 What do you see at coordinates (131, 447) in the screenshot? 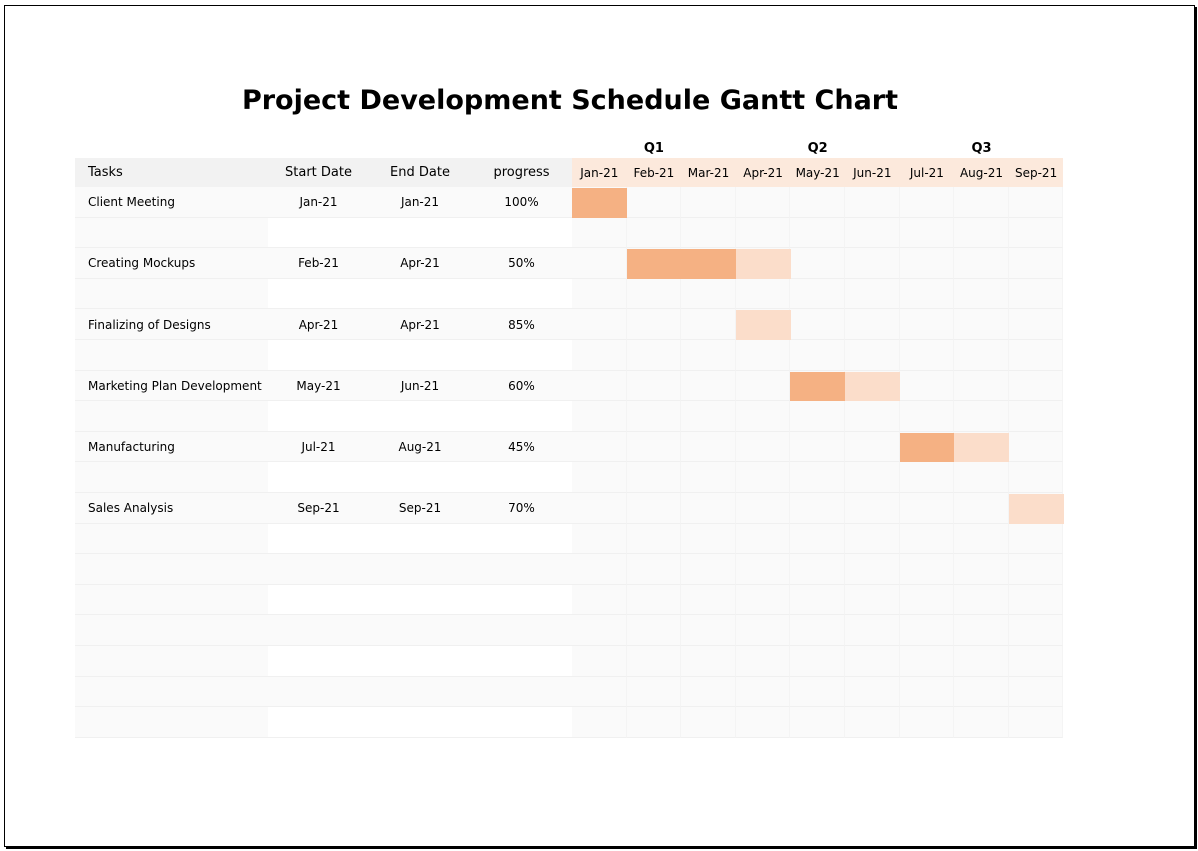
I see `task-name: Manufacturing` at bounding box center [131, 447].